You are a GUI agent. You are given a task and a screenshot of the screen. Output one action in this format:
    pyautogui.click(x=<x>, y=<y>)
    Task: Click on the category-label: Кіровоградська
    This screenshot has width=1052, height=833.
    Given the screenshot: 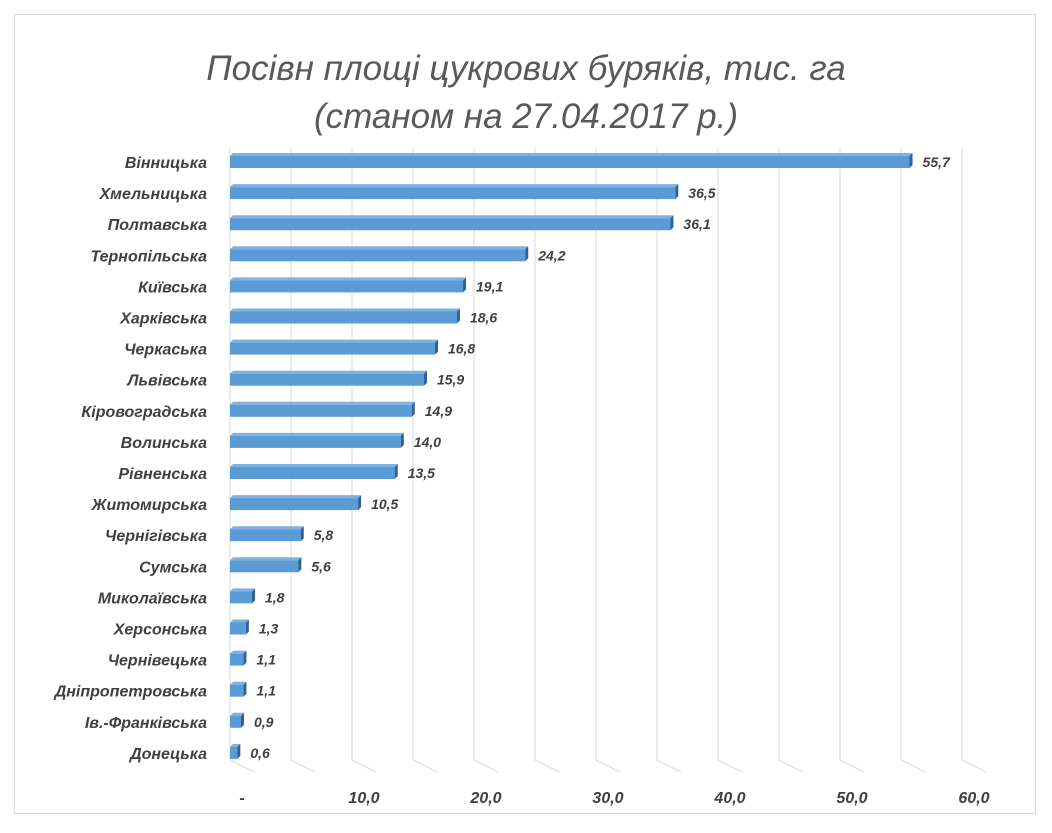 What is the action you would take?
    pyautogui.click(x=144, y=412)
    